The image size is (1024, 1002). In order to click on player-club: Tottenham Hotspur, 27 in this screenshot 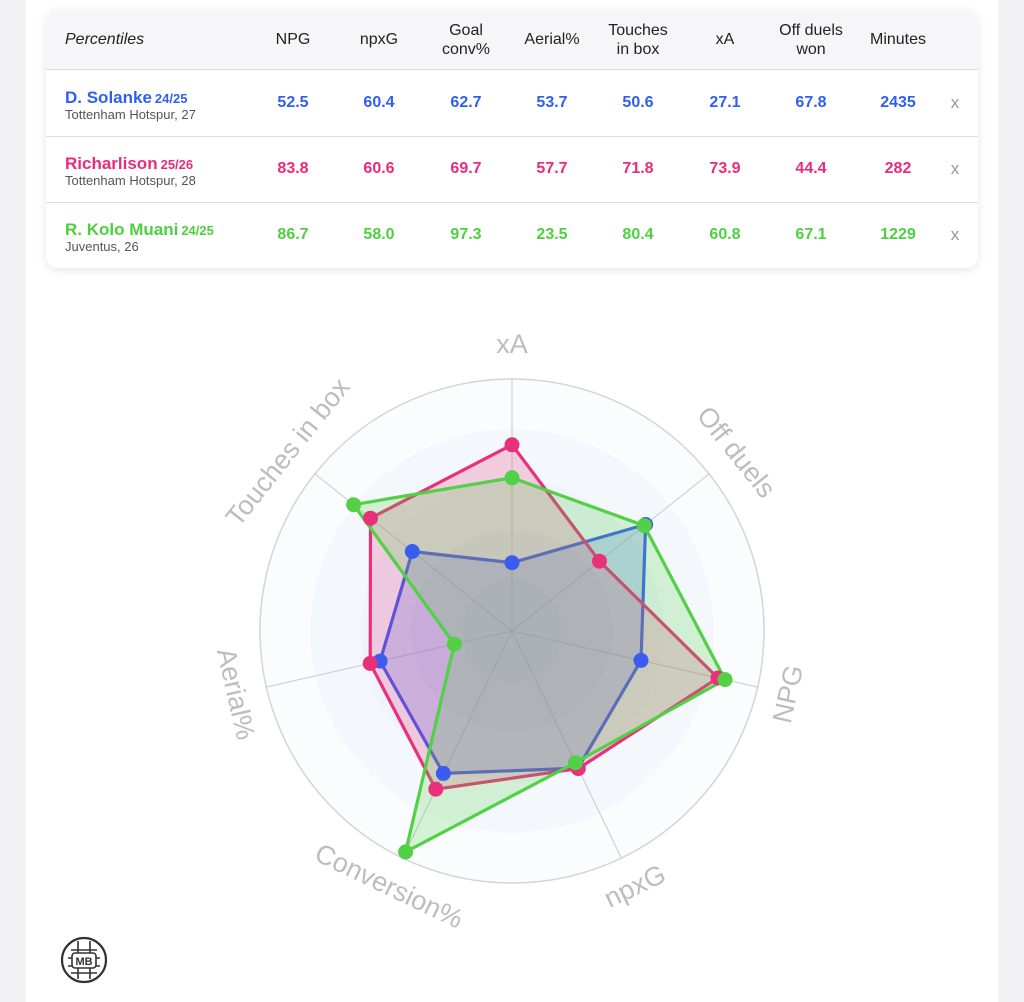, I will do `click(130, 114)`.